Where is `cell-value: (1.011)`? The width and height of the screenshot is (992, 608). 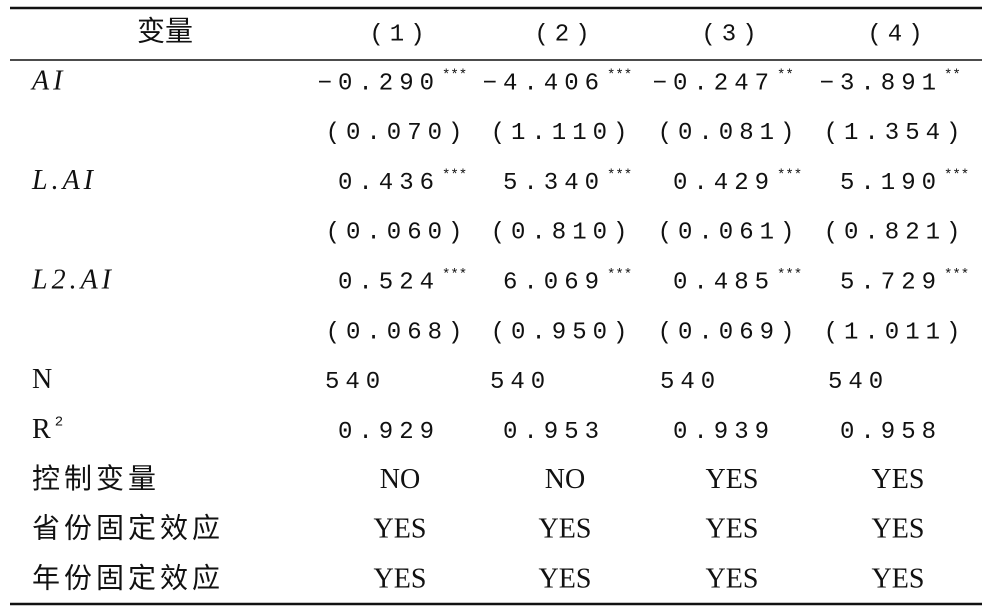
cell-value: (1.011) is located at coordinates (895, 332).